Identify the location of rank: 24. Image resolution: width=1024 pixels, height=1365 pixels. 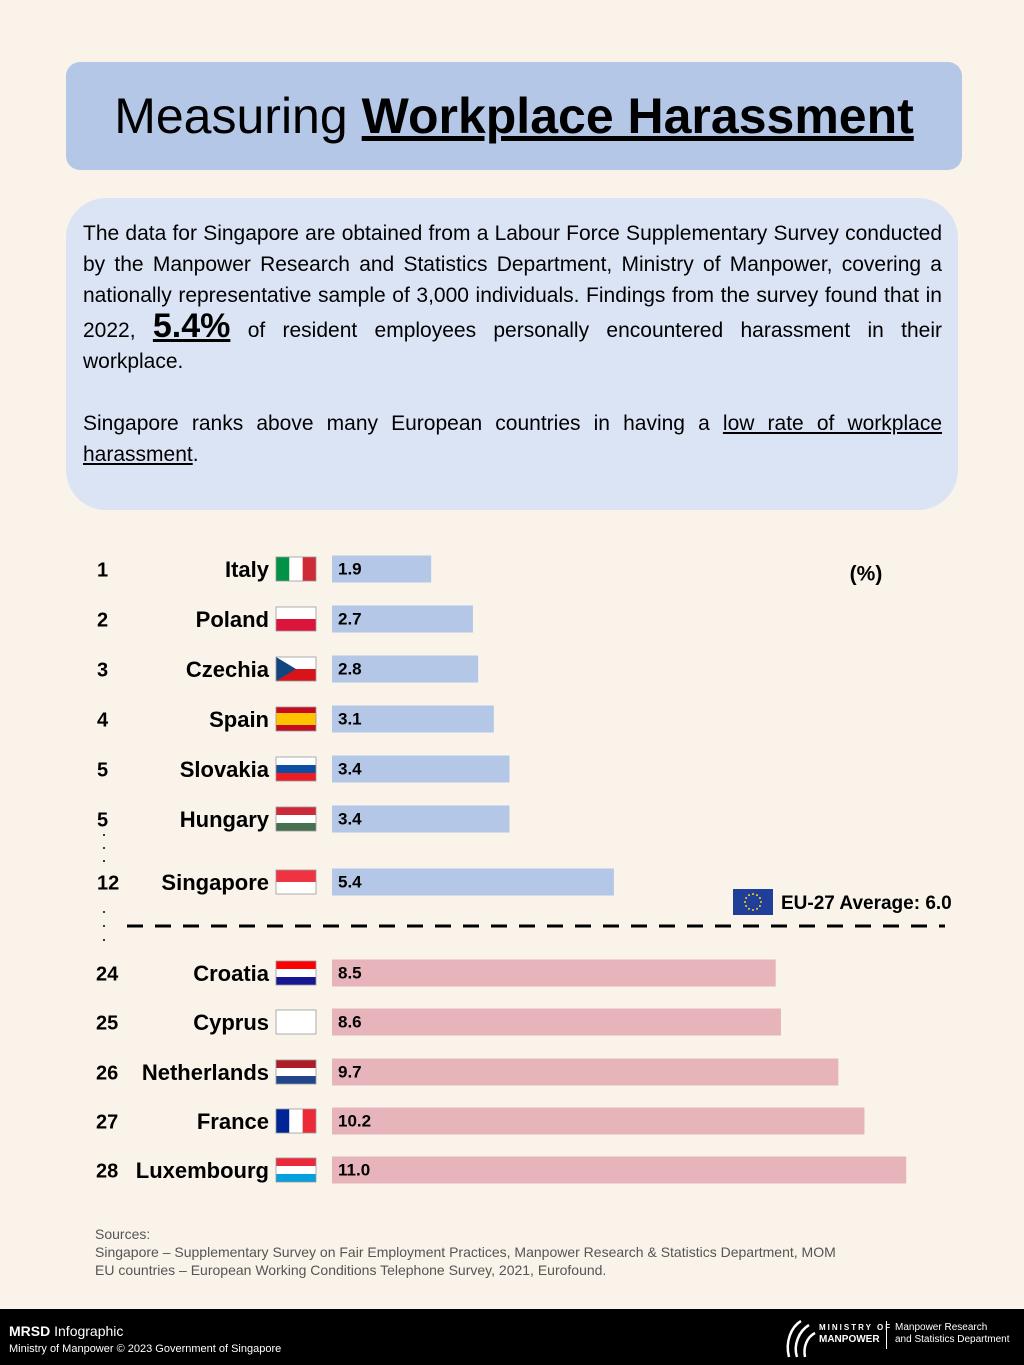
(107, 974).